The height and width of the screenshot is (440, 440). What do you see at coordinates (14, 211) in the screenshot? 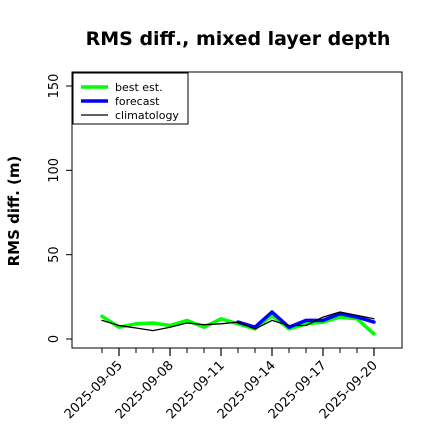
I see `y-axis-label: RMS diff. (m)` at bounding box center [14, 211].